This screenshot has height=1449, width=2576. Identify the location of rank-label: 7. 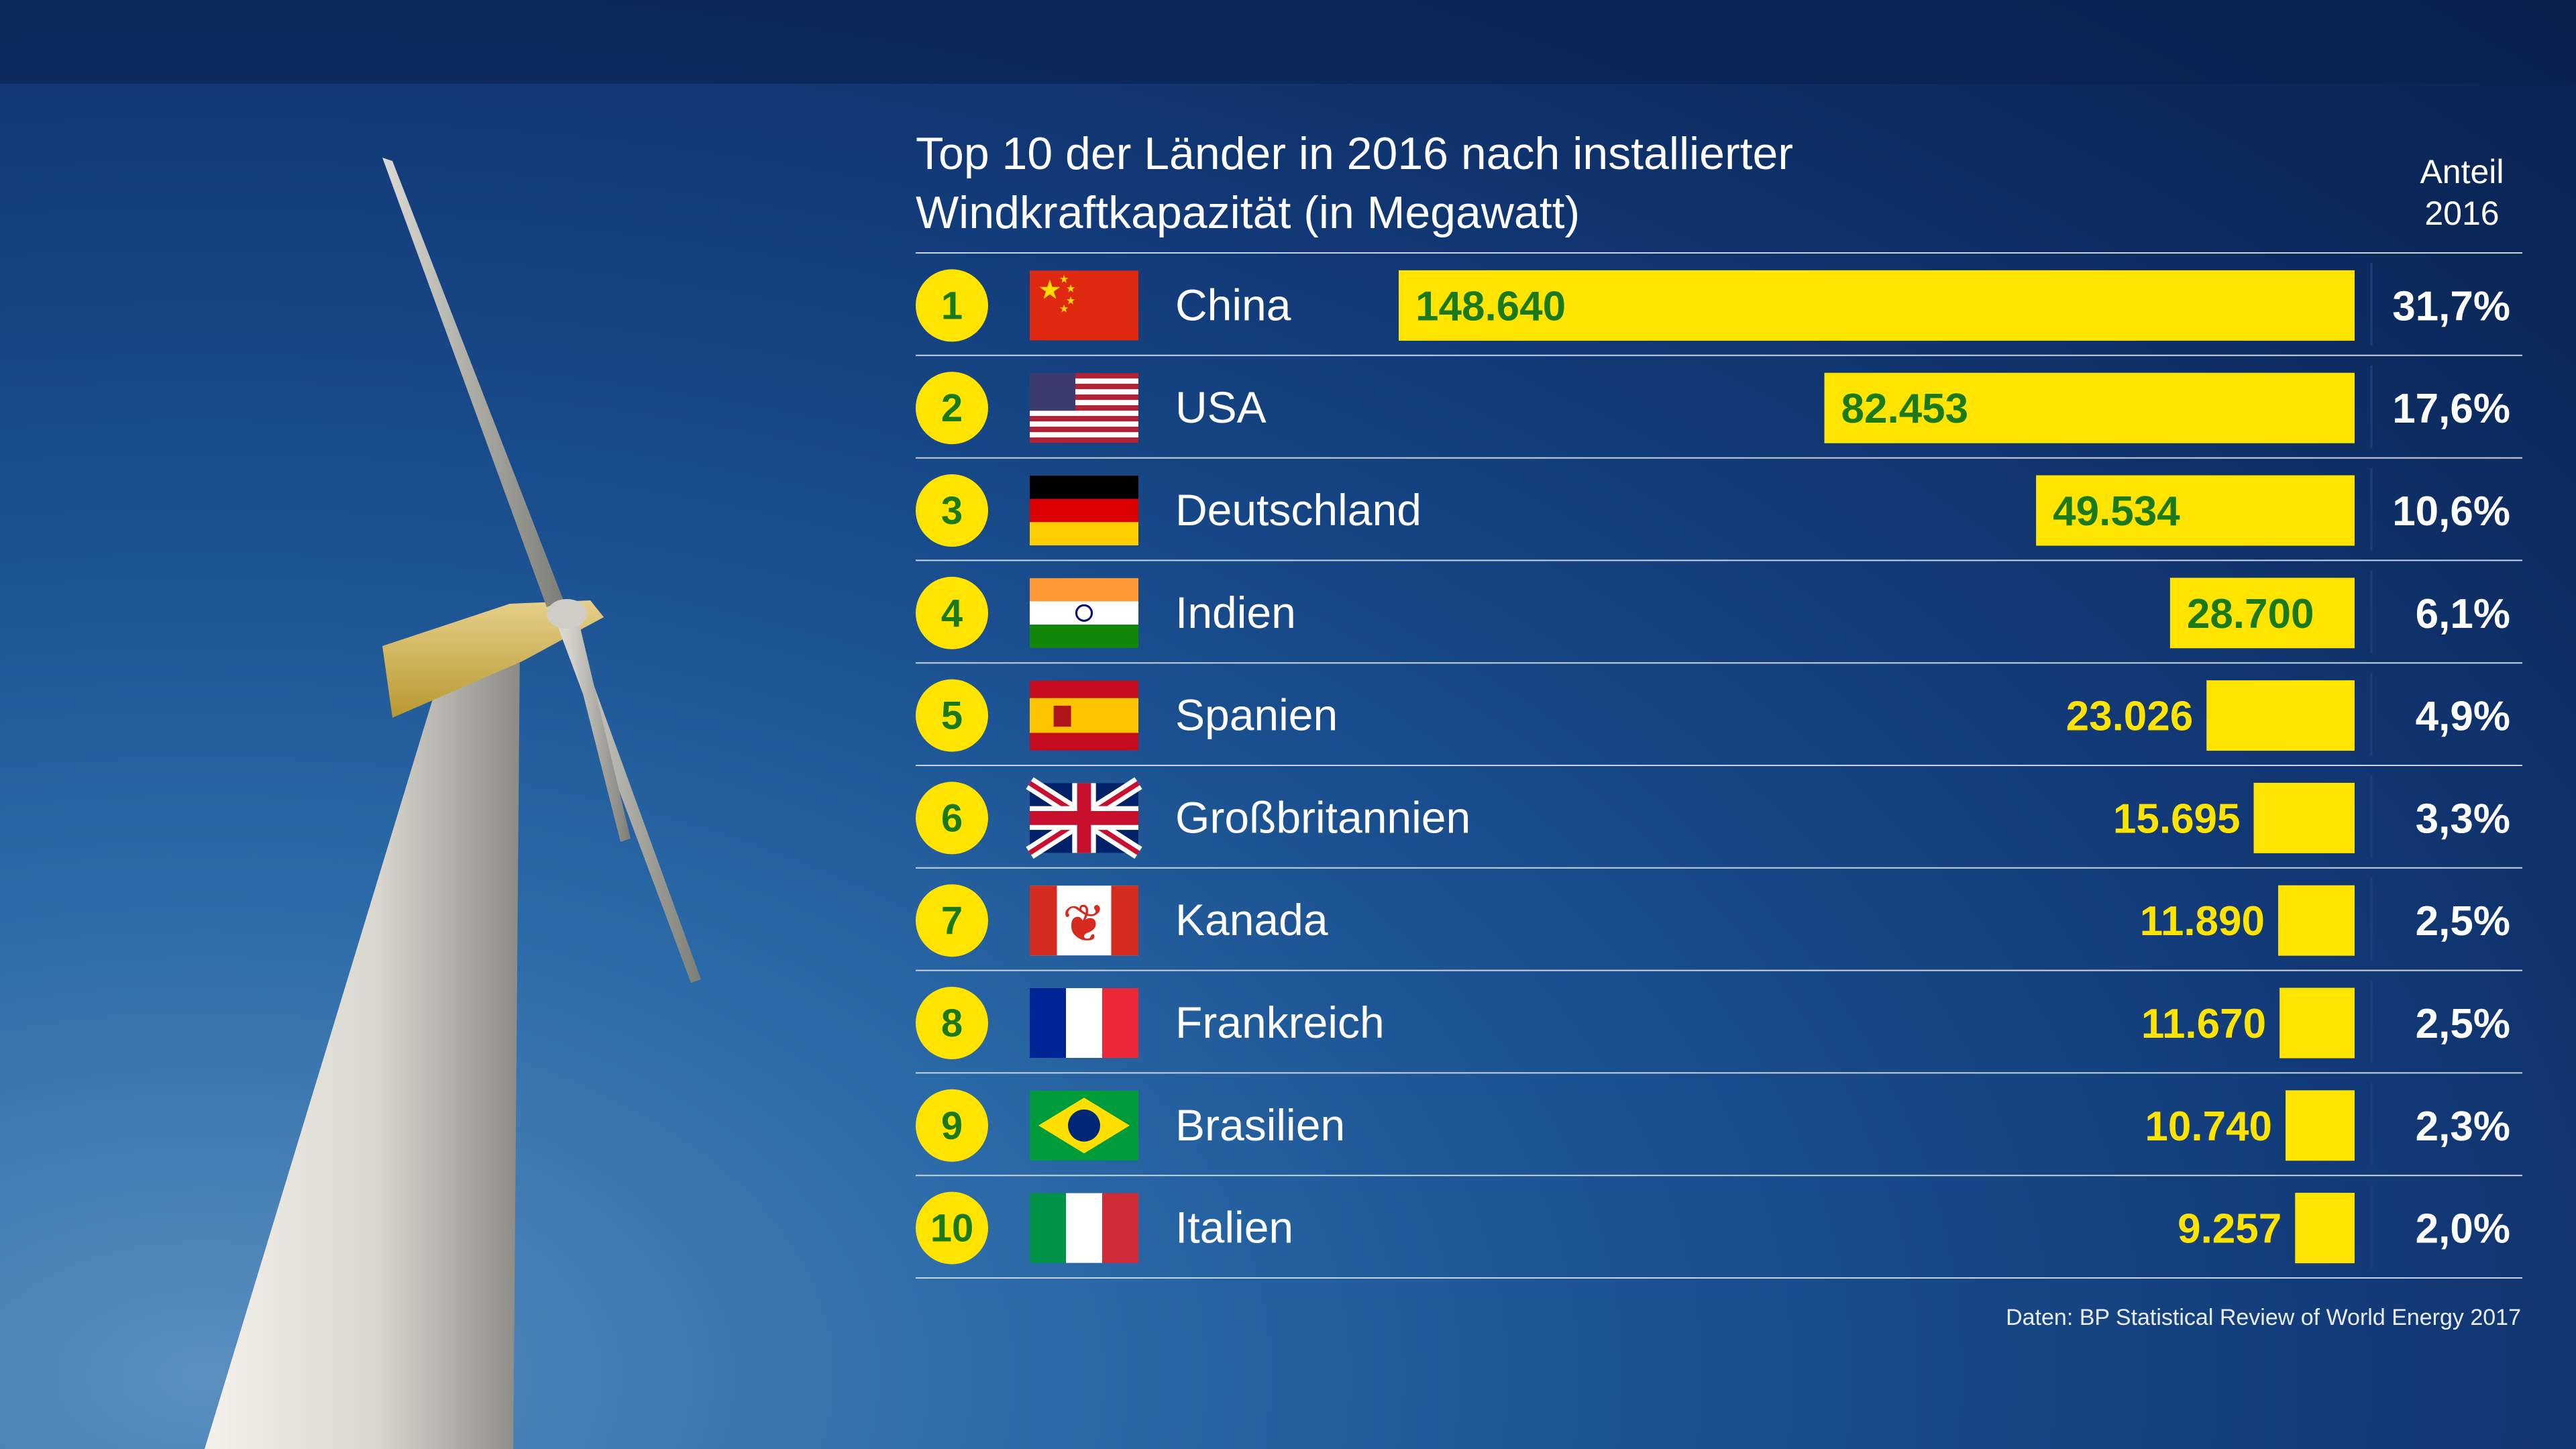
(952, 921).